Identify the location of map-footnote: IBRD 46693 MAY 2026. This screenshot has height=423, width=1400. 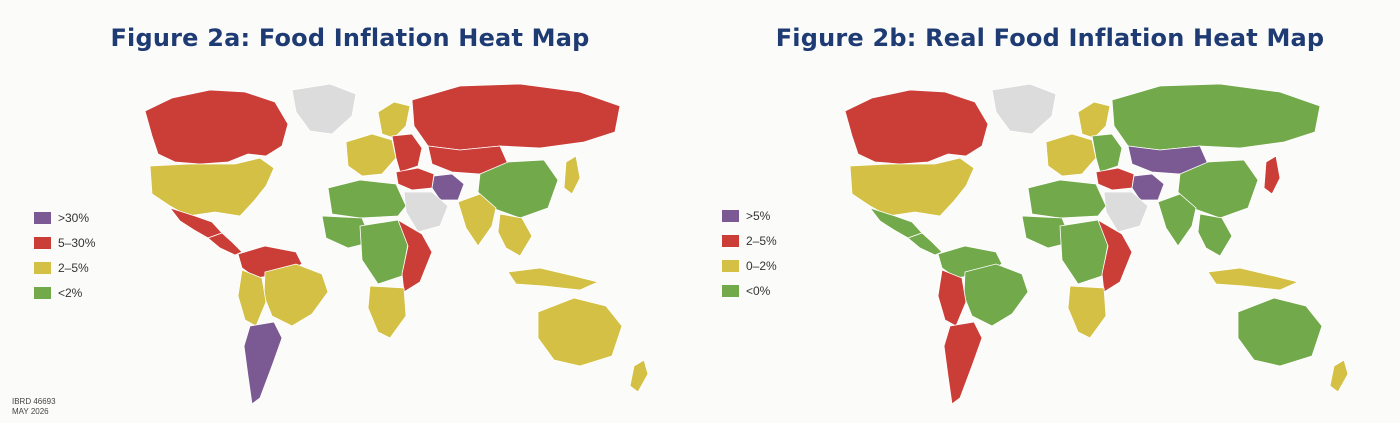
(34, 407).